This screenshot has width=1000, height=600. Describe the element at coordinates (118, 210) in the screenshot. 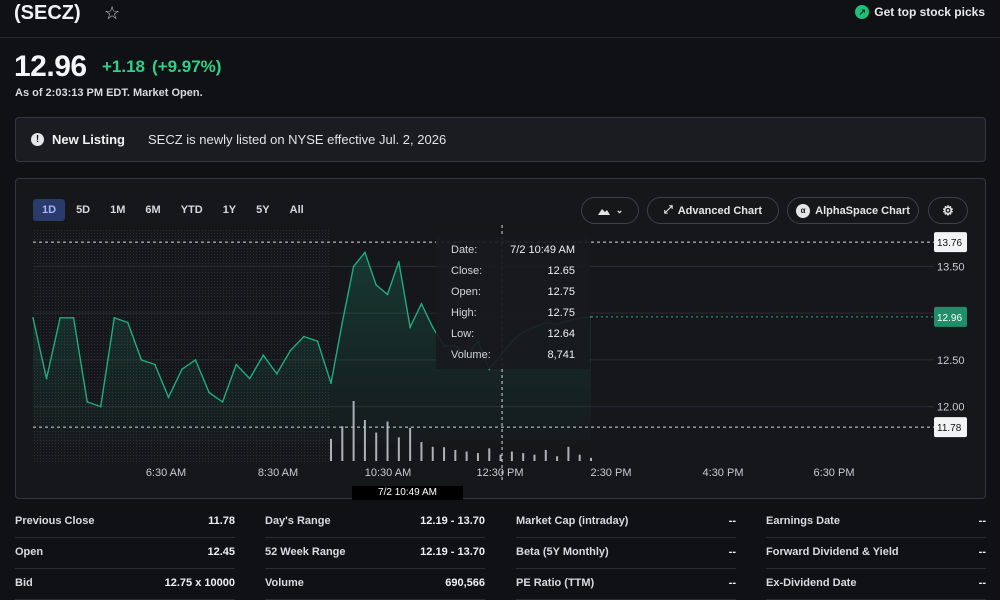

I see `tab-1m: 1M` at that location.